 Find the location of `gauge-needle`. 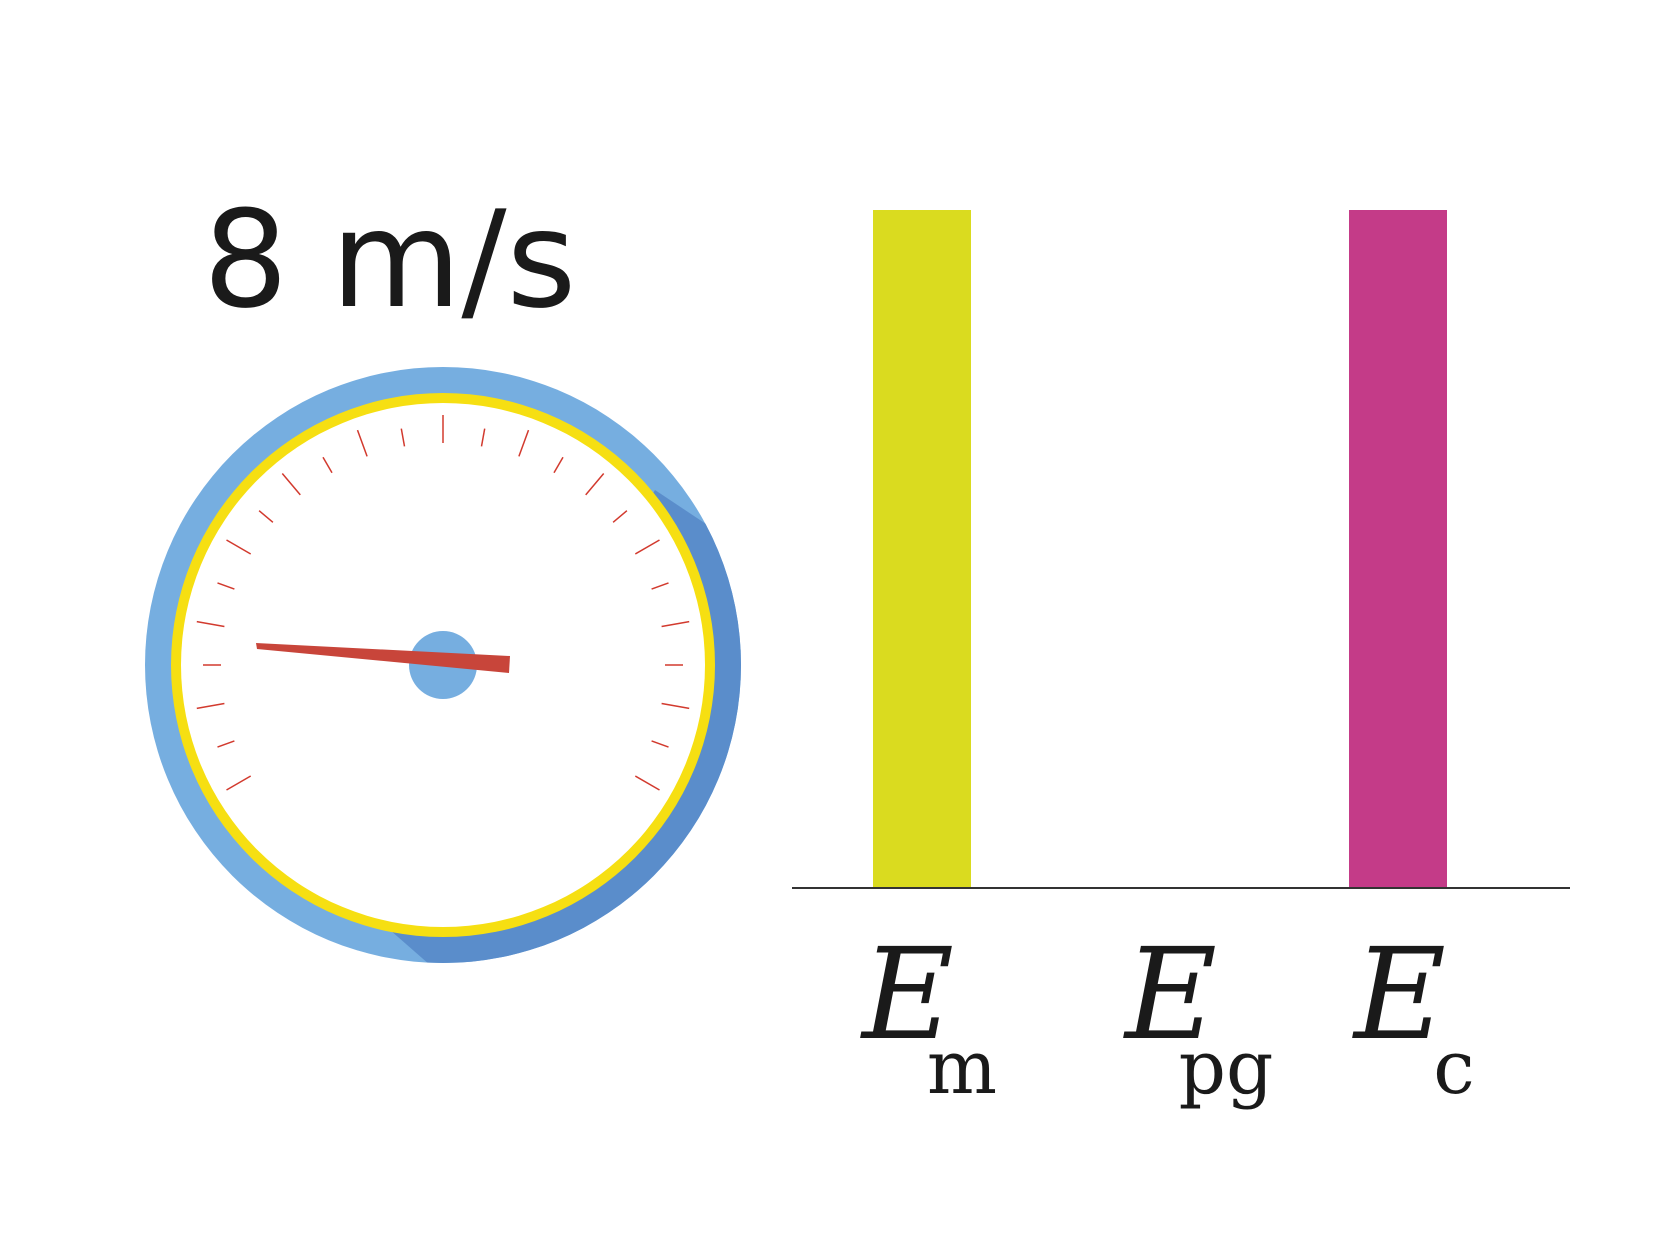

gauge-needle is located at coordinates (383, 658).